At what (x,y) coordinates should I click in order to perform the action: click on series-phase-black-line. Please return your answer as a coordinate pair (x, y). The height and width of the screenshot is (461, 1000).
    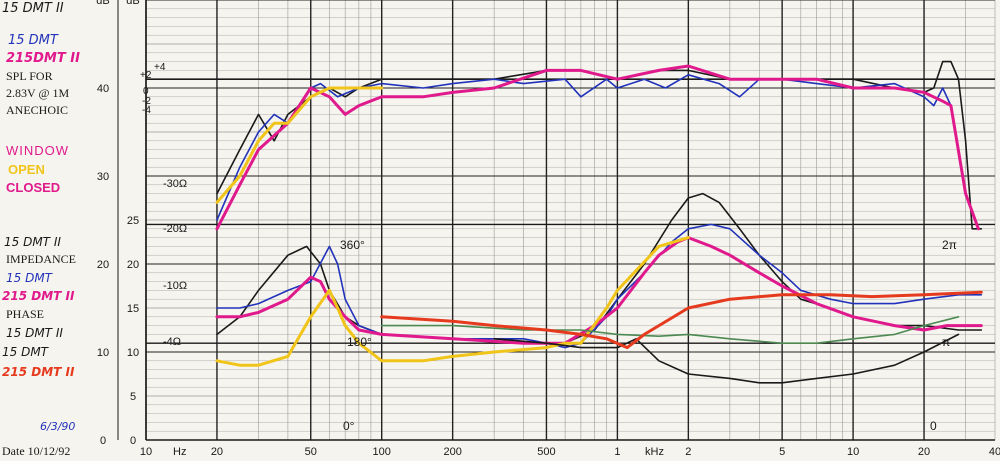
    Looking at the image, I should click on (726, 358).